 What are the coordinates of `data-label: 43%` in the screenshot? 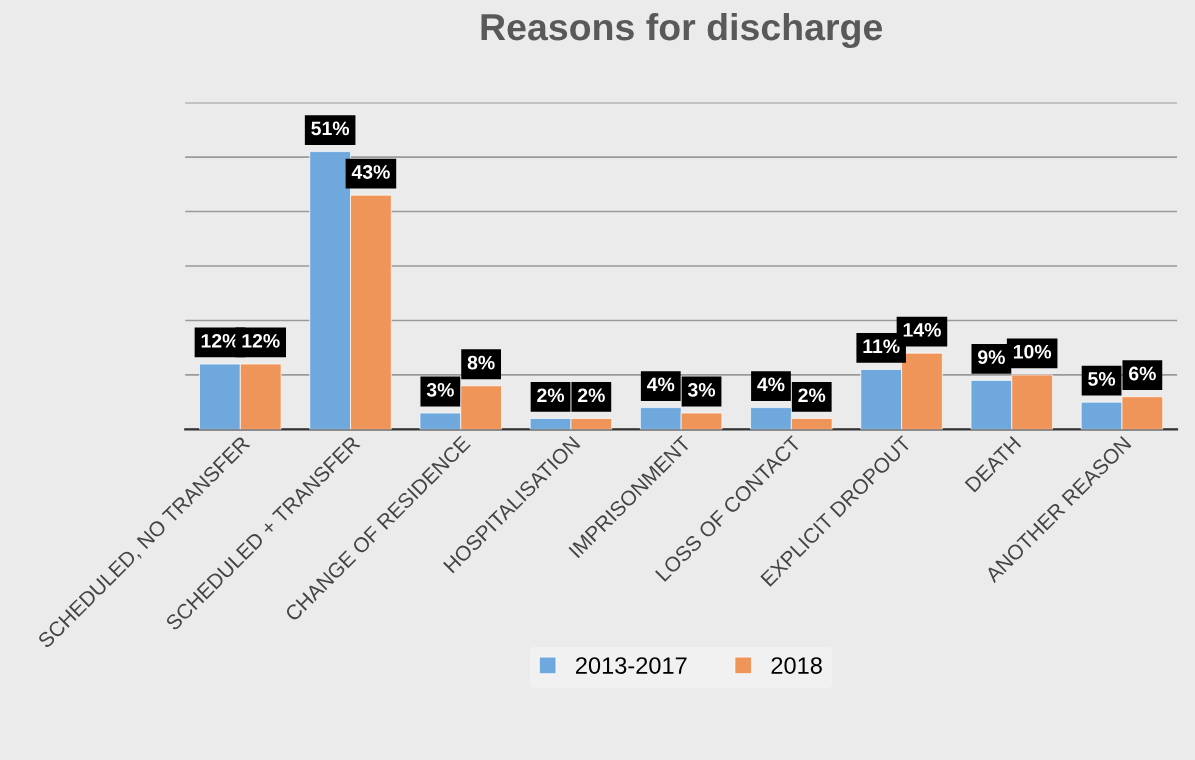 It's located at (370, 172).